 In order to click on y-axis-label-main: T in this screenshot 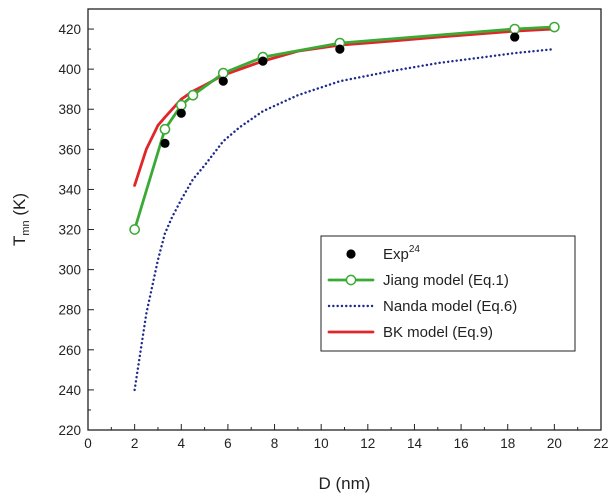, I will do `click(19, 241)`.